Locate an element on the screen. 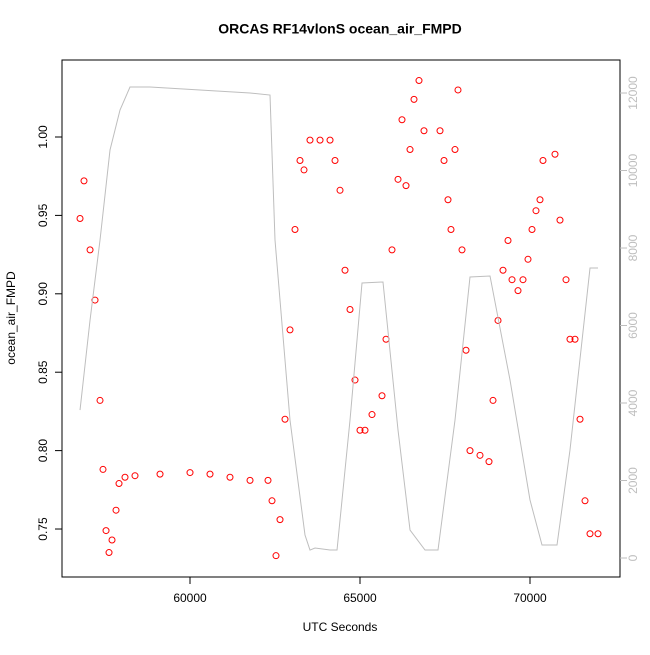 The width and height of the screenshot is (650, 655). y2-tick-label: 12000 is located at coordinates (633, 93).